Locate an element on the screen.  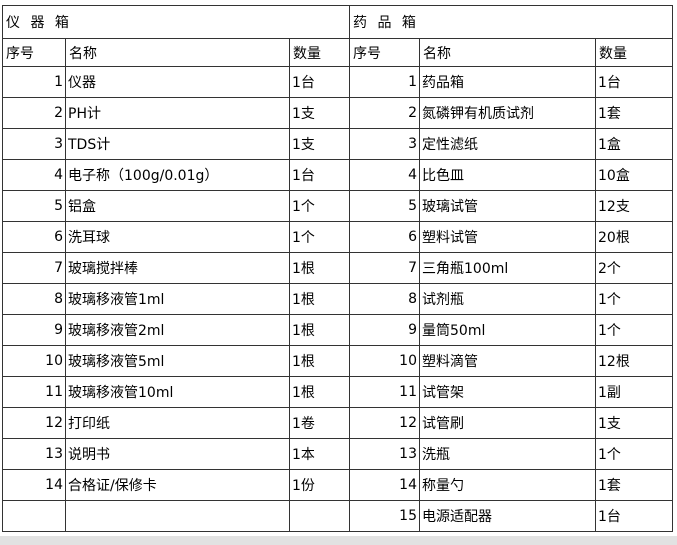
table-row: 7 玻璃搅拌棒 1根 7 三角瓶100ml 2个 is located at coordinates (337, 268).